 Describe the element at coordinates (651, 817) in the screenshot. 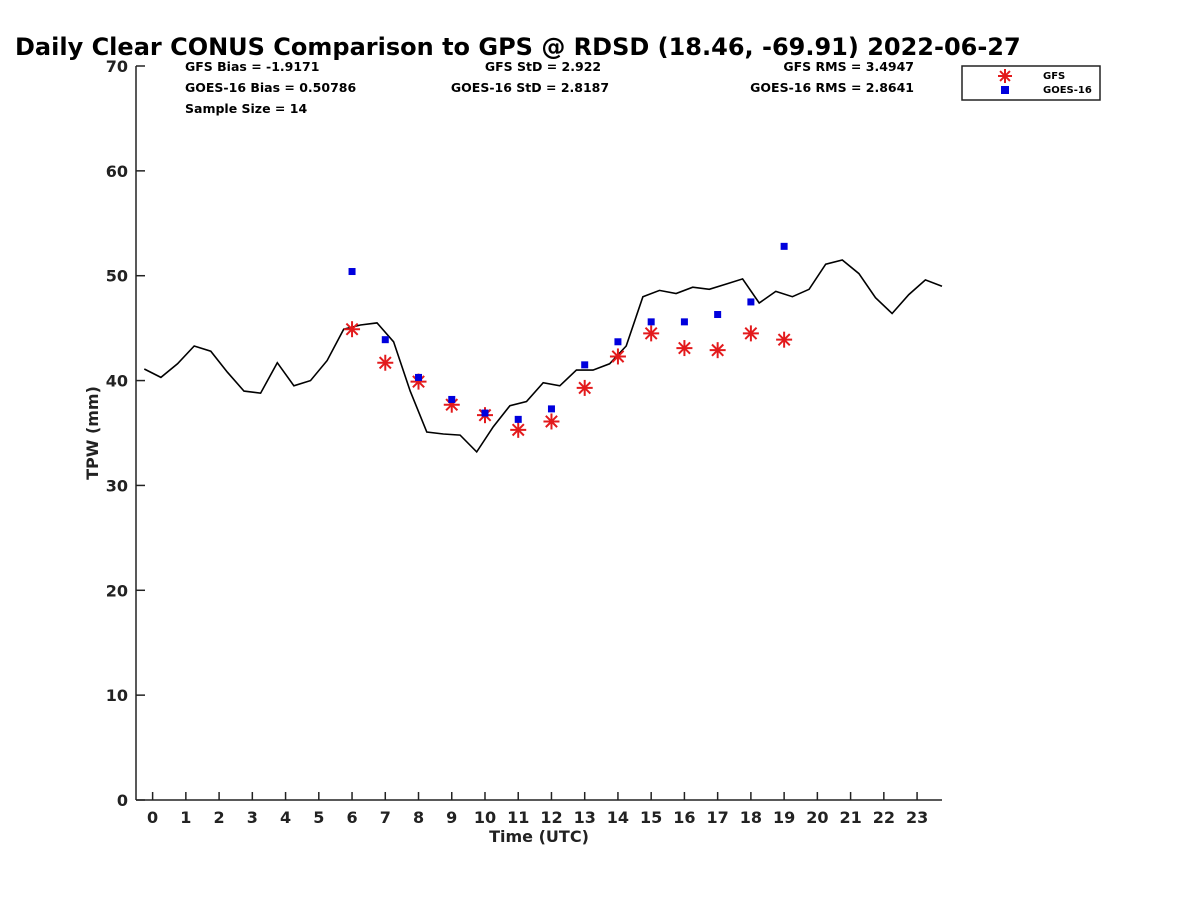

I see `x-tick-label: 15` at that location.